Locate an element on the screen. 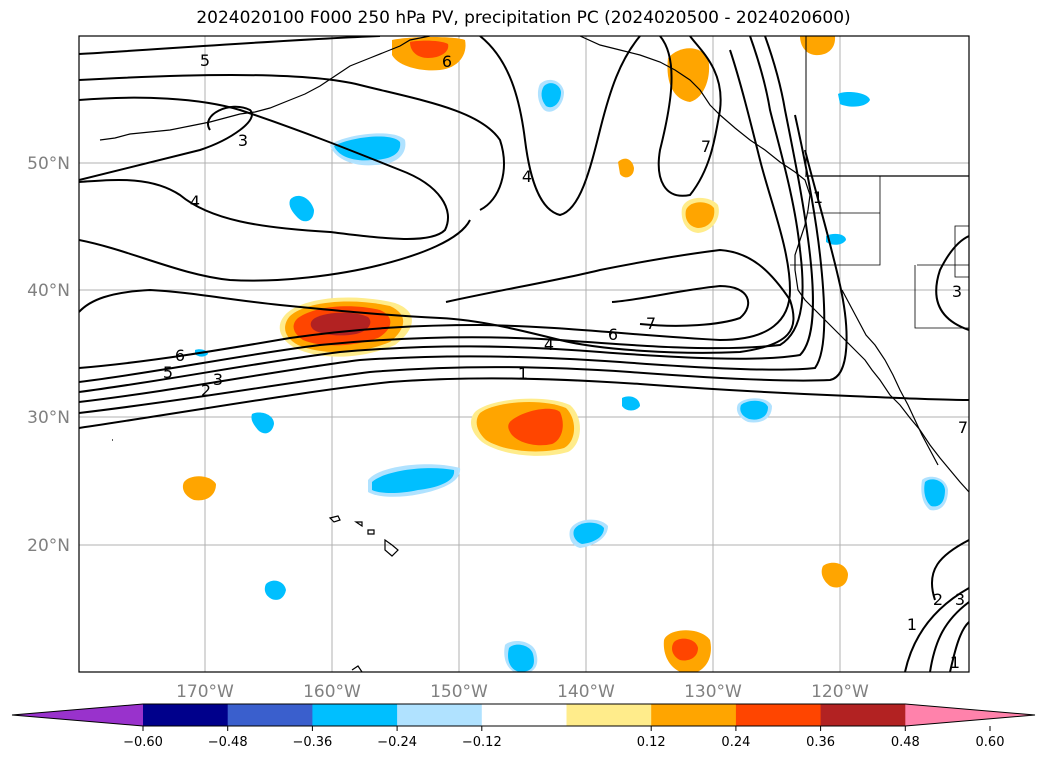  lat-label-50n: 50°N is located at coordinates (48, 164).